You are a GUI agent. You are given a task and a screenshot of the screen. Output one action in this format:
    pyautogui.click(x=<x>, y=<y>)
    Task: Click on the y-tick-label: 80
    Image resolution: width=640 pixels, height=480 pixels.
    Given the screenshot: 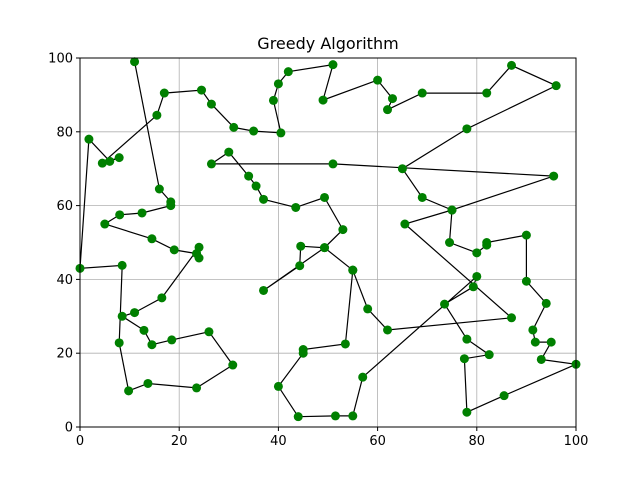 What is the action you would take?
    pyautogui.click(x=64, y=132)
    